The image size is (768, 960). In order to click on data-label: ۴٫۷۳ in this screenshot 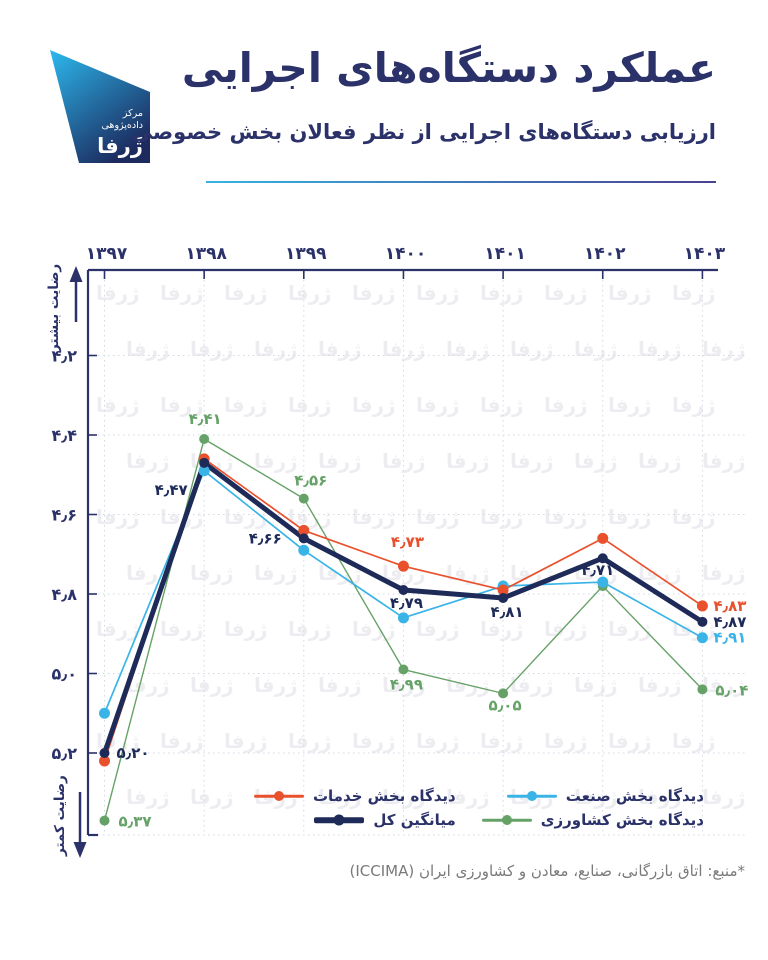, I will do `click(407, 542)`.